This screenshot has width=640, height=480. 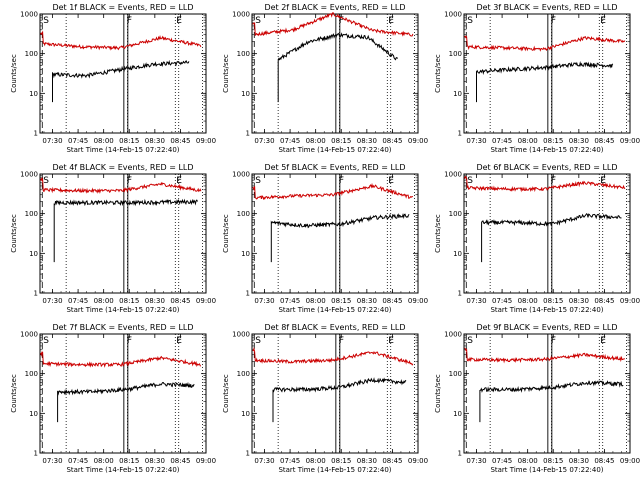 I want to click on panel-title: Det 1f BLACK = Events, RED = LLD, so click(x=122, y=7).